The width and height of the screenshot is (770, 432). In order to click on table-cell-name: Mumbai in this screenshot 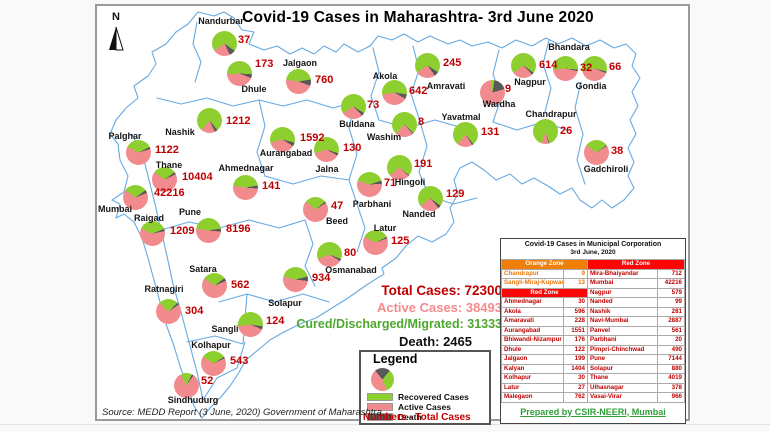, I will do `click(622, 283)`.